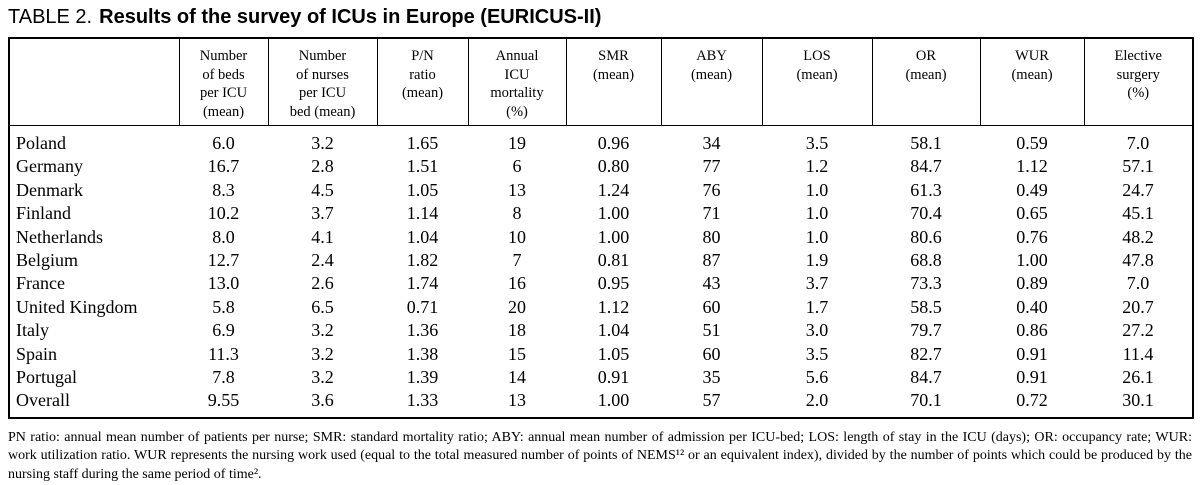 Image resolution: width=1200 pixels, height=485 pixels. I want to click on corner-header-cell, so click(94, 82).